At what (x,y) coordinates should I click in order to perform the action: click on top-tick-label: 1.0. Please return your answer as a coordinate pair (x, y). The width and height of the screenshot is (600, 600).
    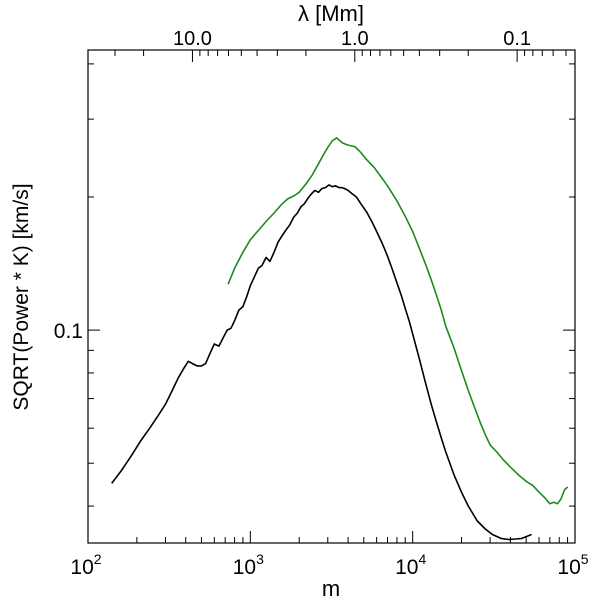
    Looking at the image, I should click on (355, 39).